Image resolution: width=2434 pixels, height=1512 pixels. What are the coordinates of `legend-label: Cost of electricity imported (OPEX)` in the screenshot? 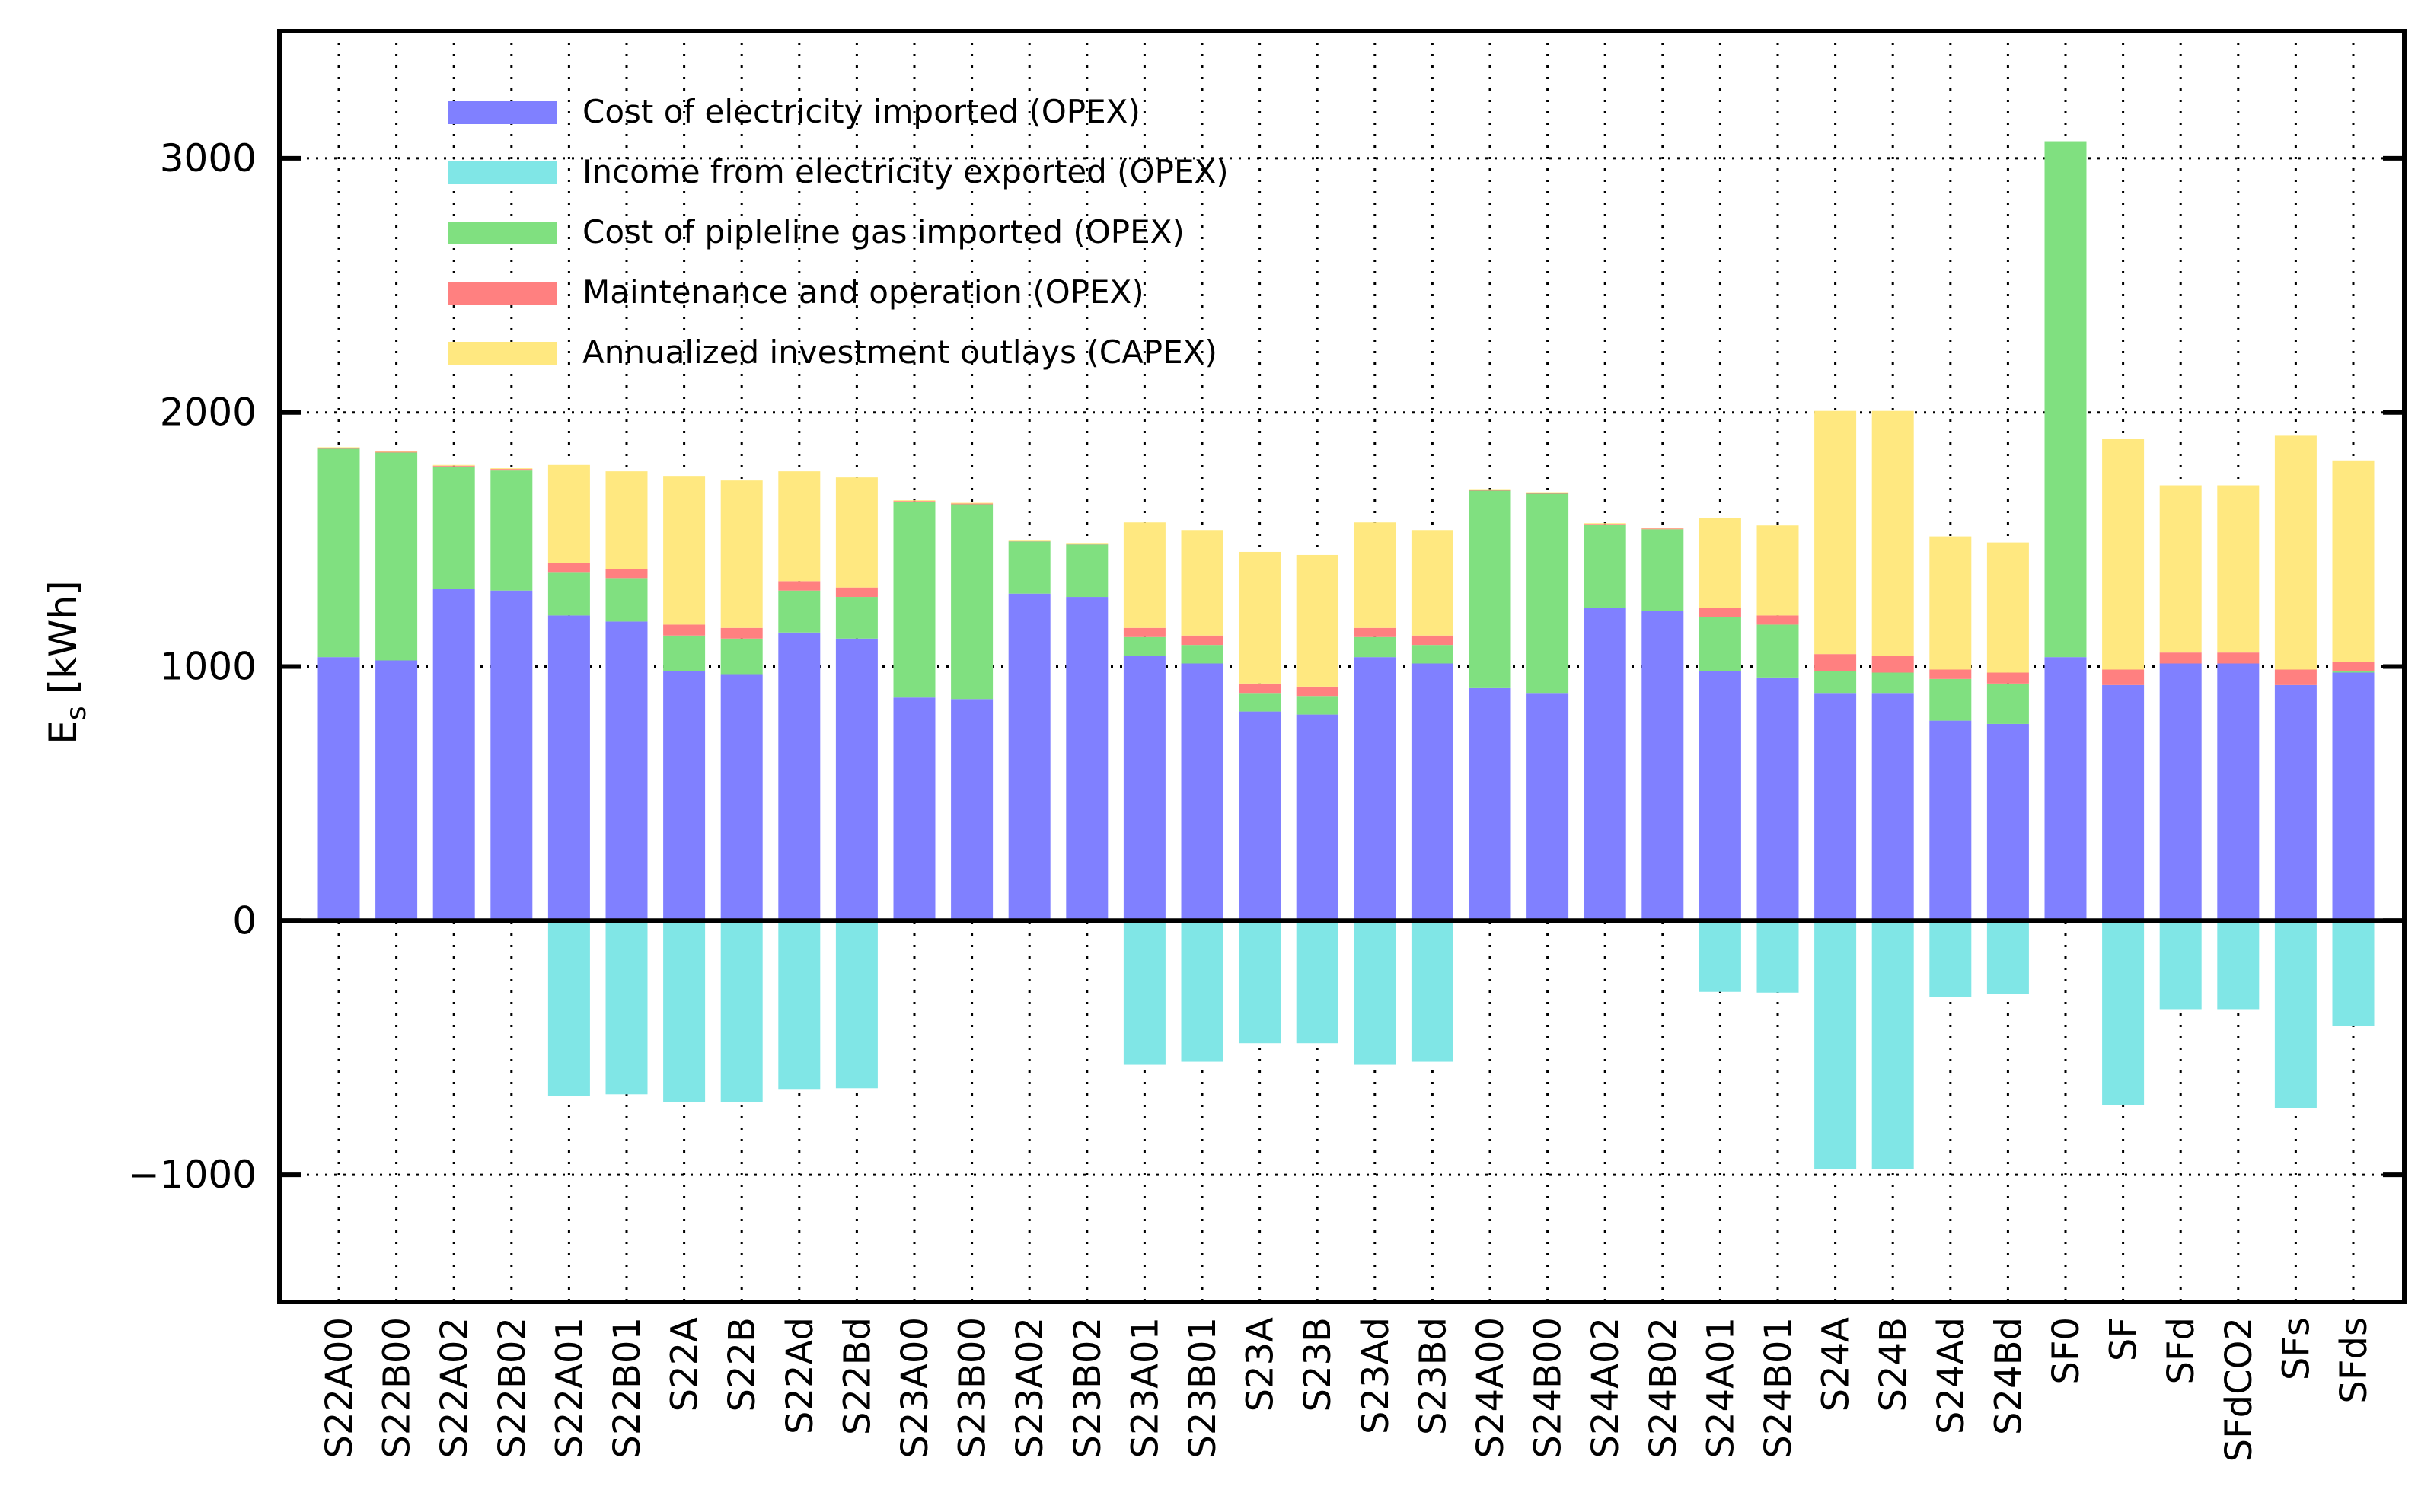 It's located at (861, 111).